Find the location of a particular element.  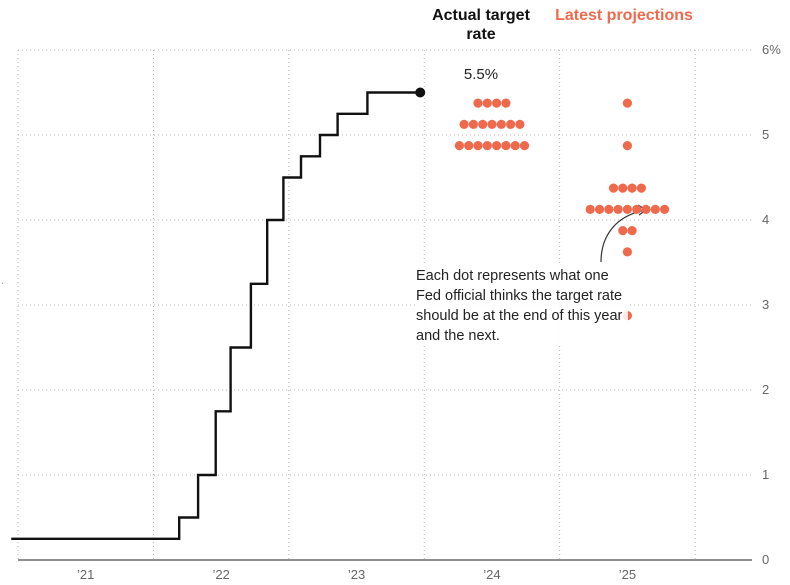

x-tick-label: ’25 is located at coordinates (627, 574).